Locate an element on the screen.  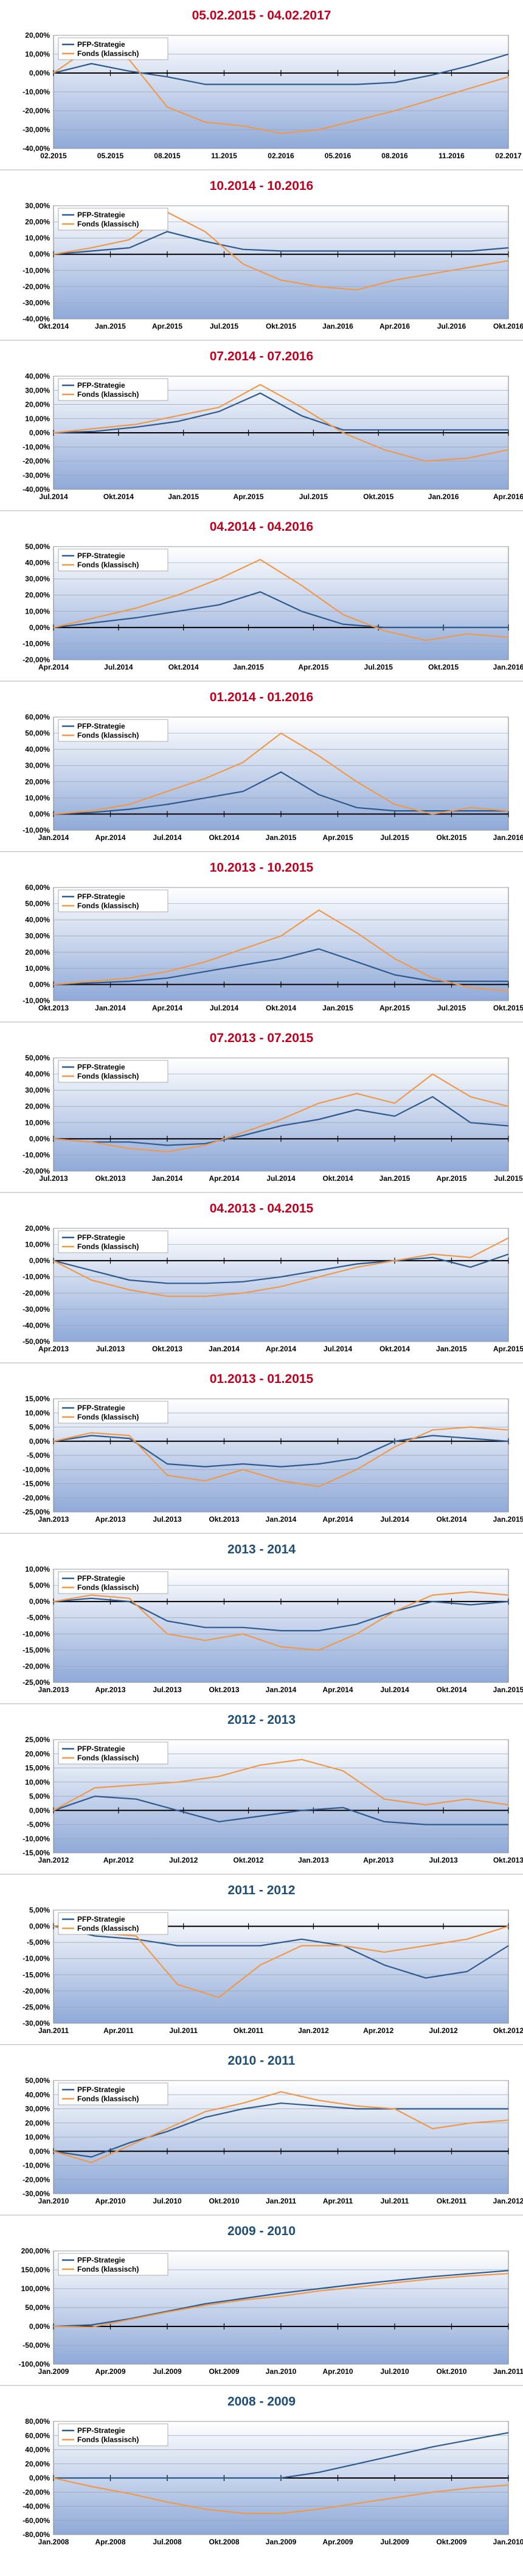
chart-title: 07.2014 - 07.2016 is located at coordinates (261, 356).